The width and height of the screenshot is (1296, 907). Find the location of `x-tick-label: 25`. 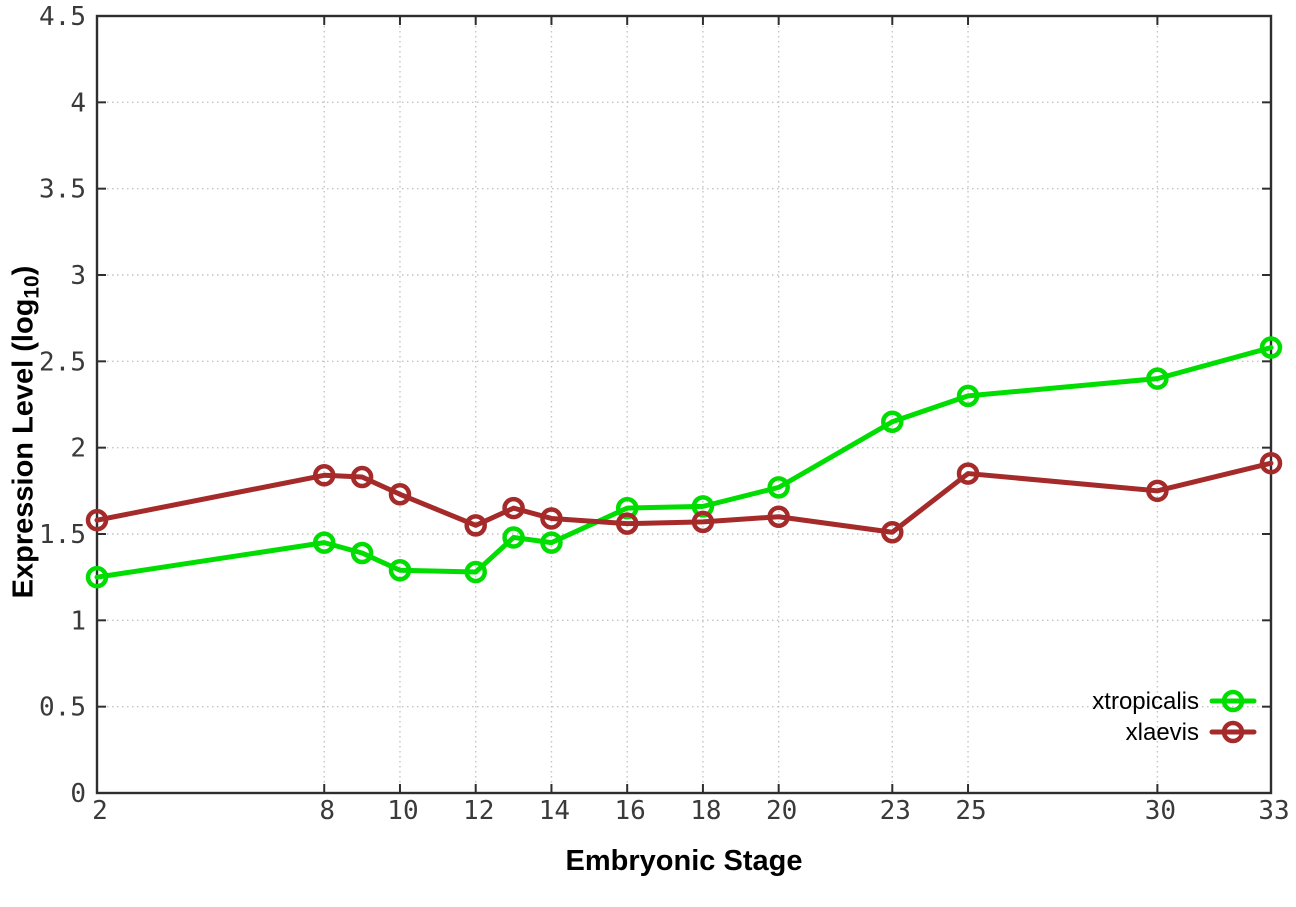

x-tick-label: 25 is located at coordinates (970, 811).